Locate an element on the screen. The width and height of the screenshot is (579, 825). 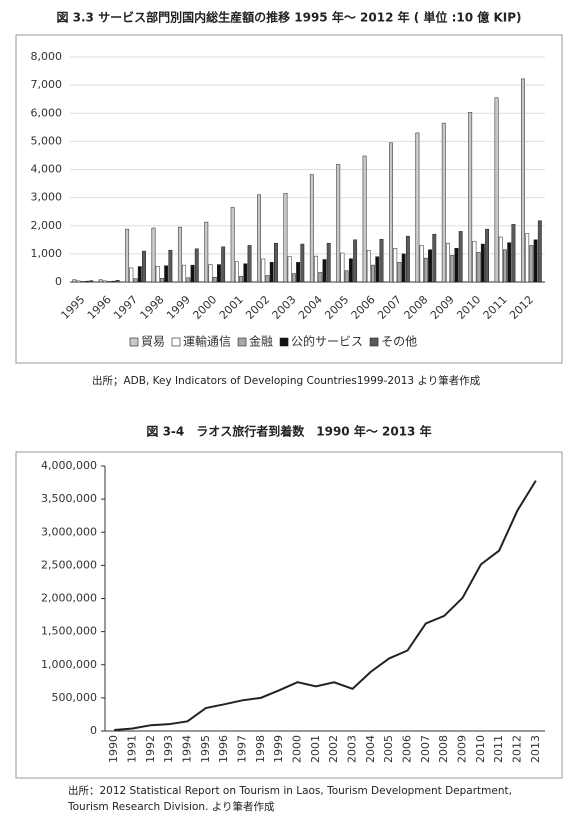
y-tick-label: 1,500,000 is located at coordinates (69, 631).